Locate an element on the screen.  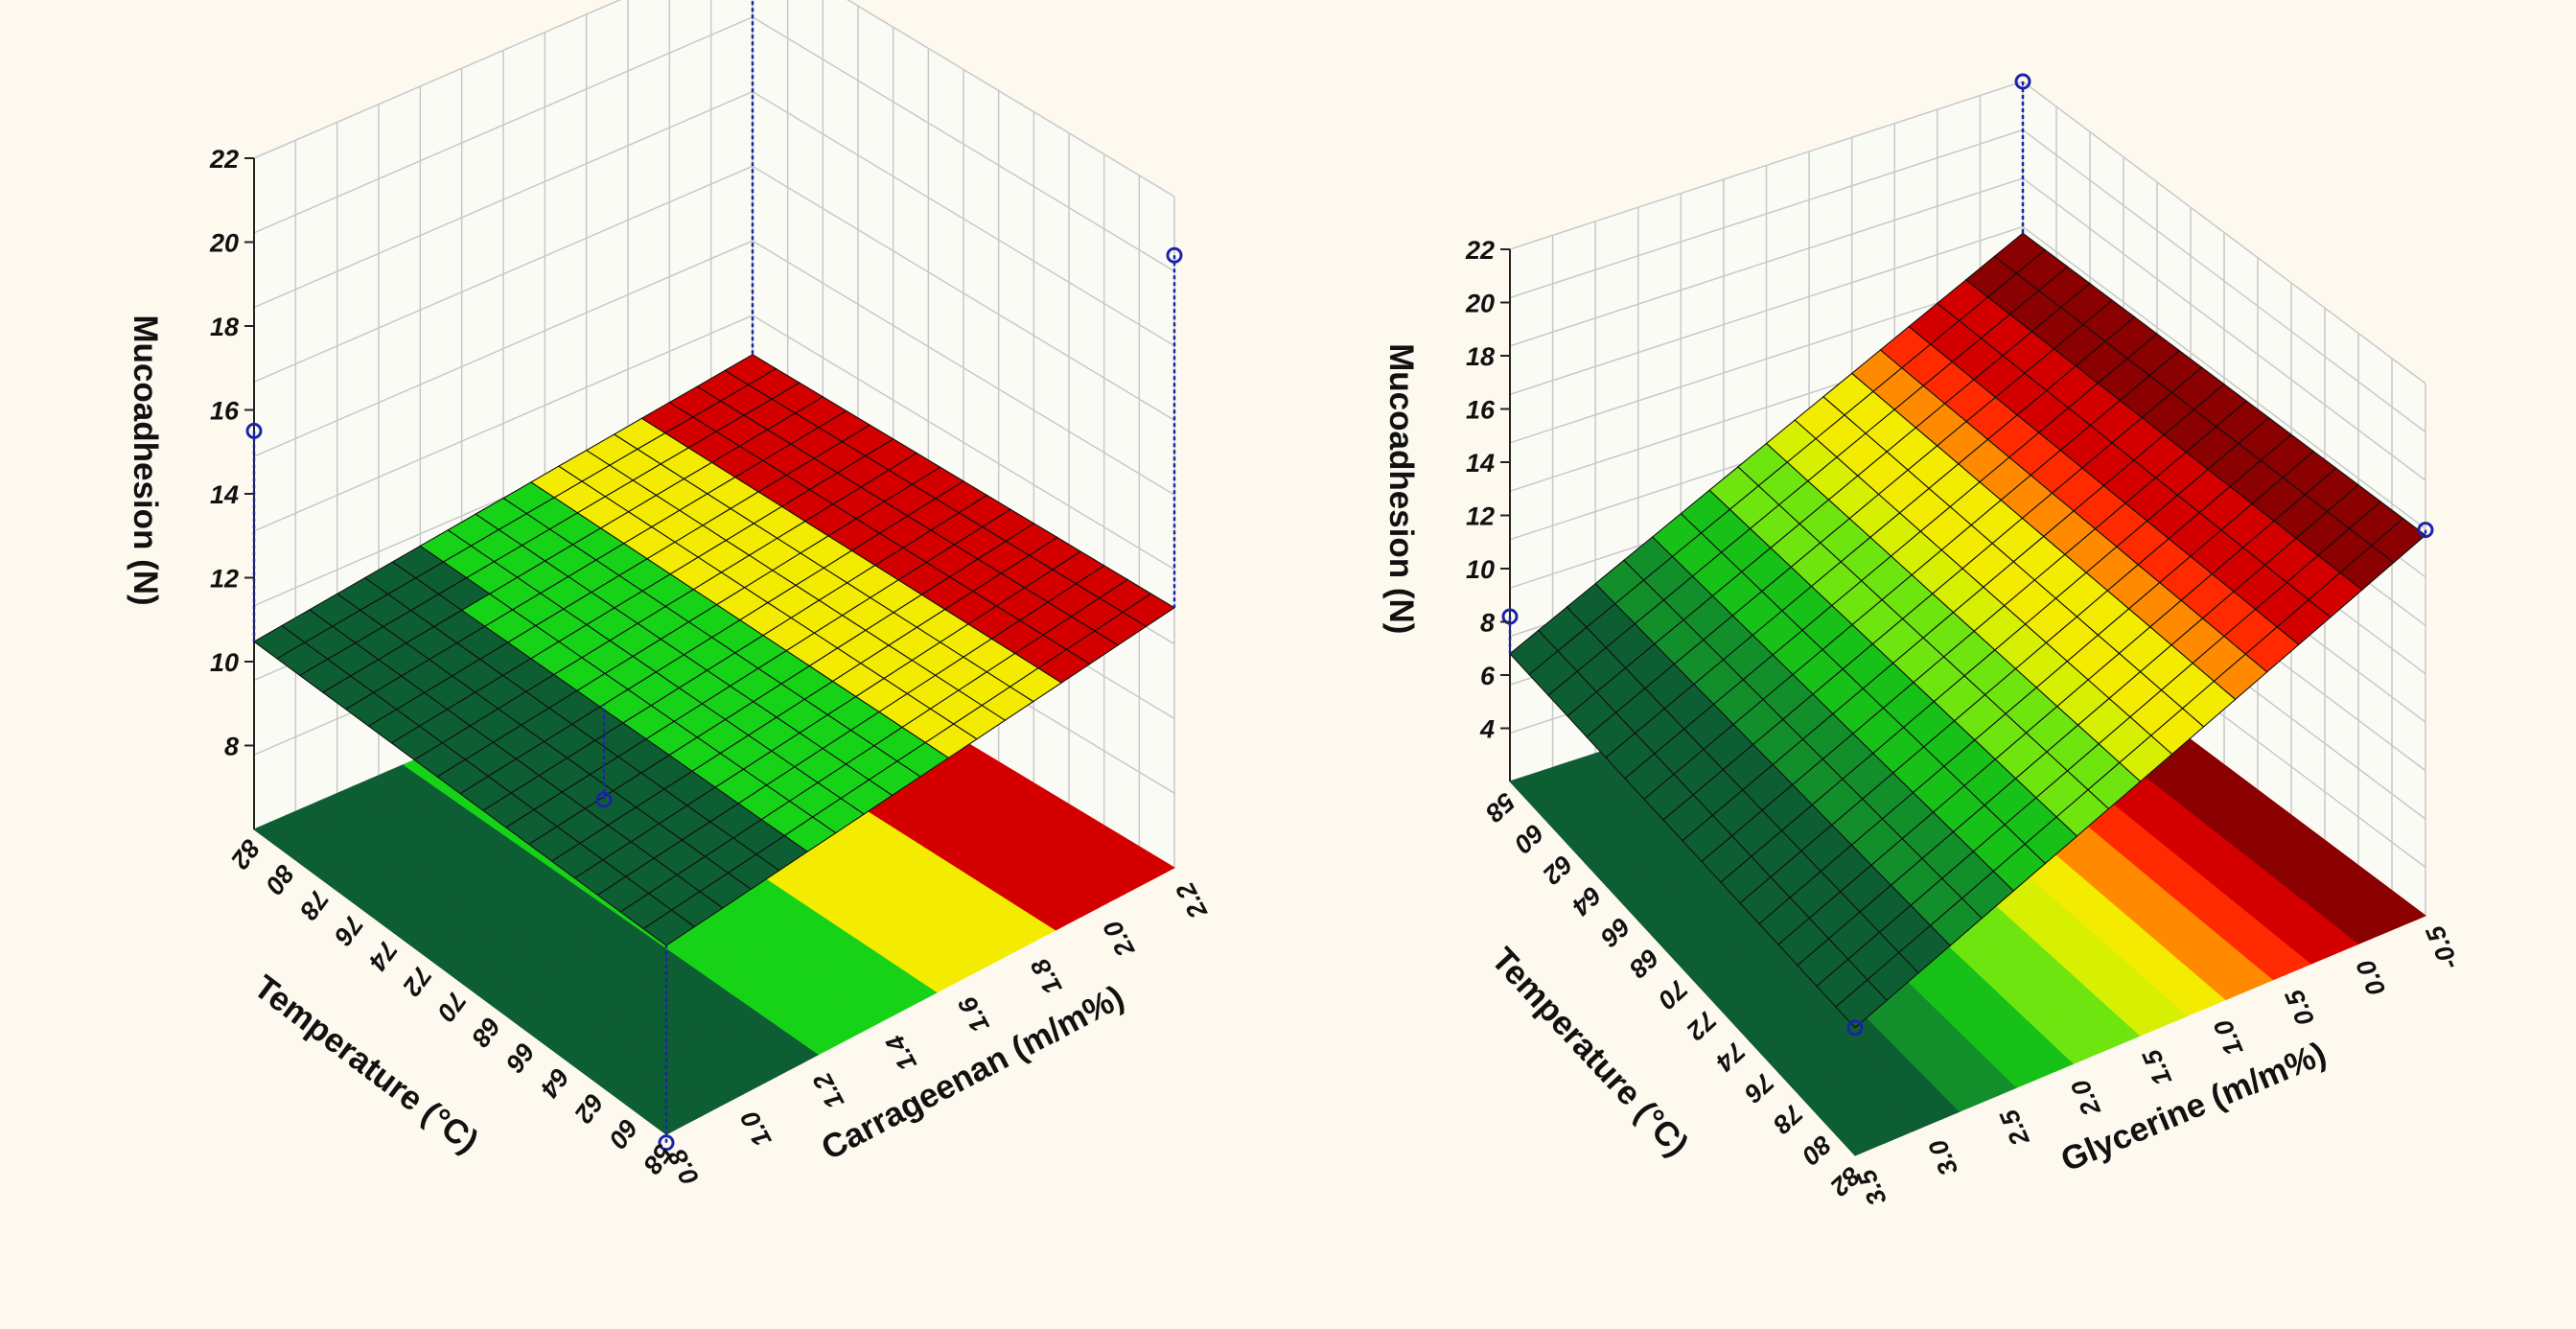
z-tick-label: 4 is located at coordinates (1487, 729).